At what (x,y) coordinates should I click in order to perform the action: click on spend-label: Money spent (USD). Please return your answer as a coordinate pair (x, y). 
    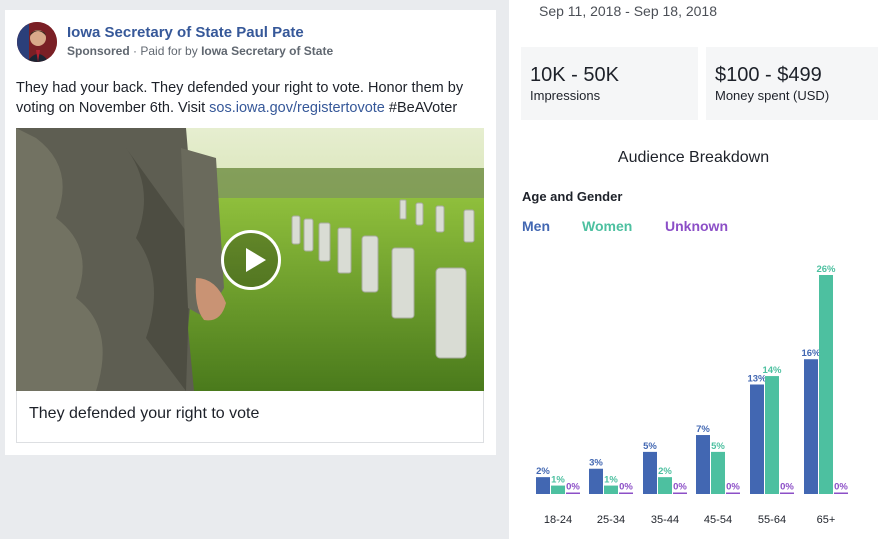
    Looking at the image, I should click on (772, 95).